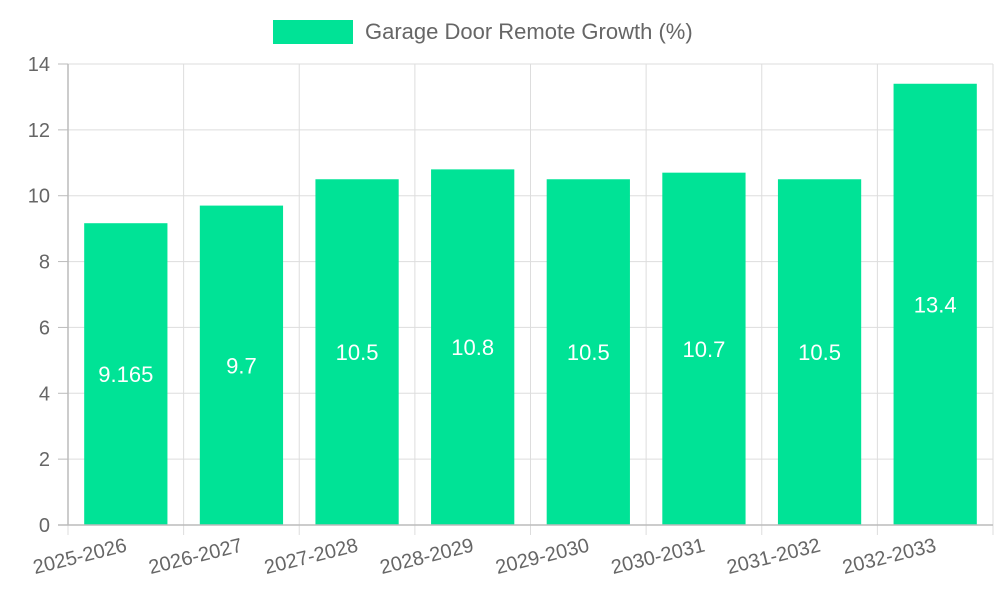  I want to click on x-tick-label: 2027-2028, so click(311, 557).